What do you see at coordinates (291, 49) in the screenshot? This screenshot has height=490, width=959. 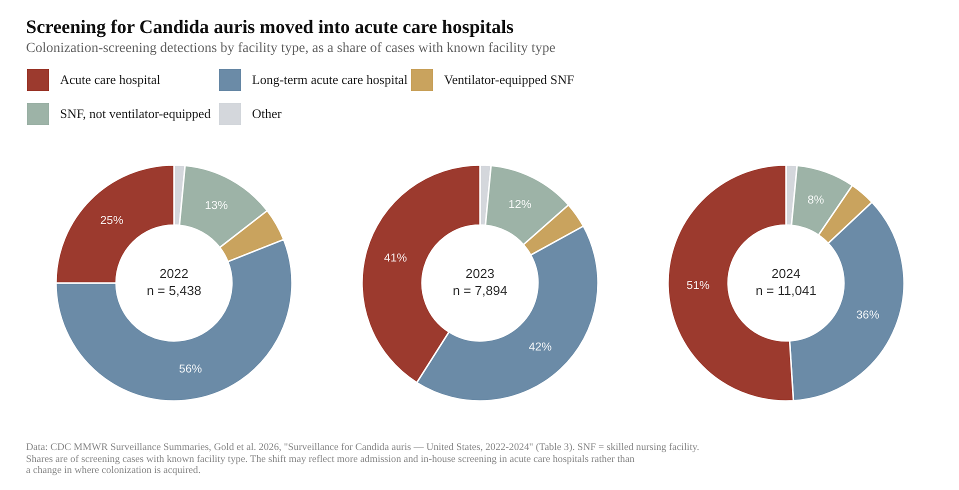 I see `text: Colonization-screening detections by facility type, as a share of cases with known facility type` at bounding box center [291, 49].